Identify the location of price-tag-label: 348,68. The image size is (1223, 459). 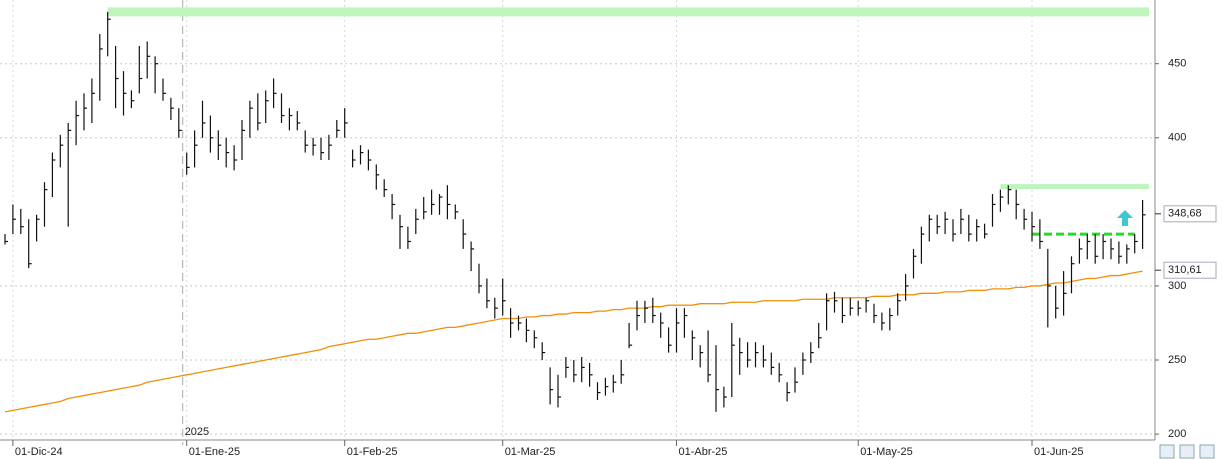
(1185, 214).